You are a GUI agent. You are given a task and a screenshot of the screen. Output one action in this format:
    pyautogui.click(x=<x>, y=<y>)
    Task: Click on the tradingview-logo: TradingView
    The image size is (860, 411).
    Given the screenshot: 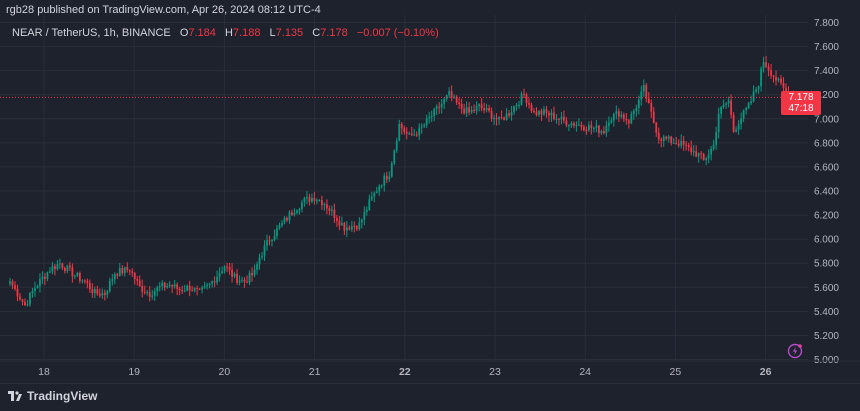 What is the action you would take?
    pyautogui.click(x=52, y=396)
    